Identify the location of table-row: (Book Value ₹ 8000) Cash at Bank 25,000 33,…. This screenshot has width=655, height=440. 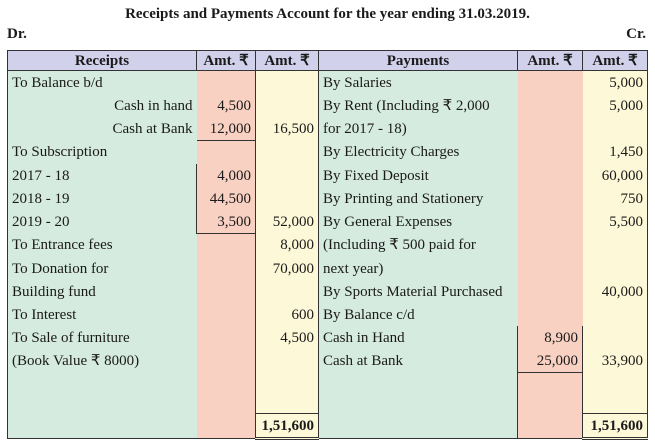
(327, 361).